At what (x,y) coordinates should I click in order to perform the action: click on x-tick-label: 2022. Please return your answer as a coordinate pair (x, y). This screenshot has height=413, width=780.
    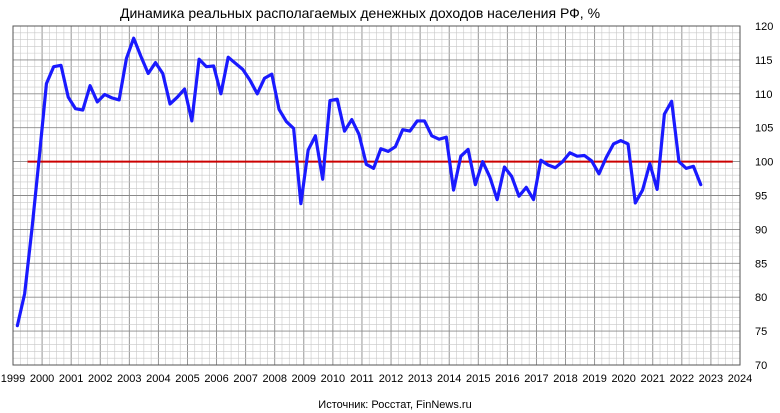
    Looking at the image, I should click on (682, 379).